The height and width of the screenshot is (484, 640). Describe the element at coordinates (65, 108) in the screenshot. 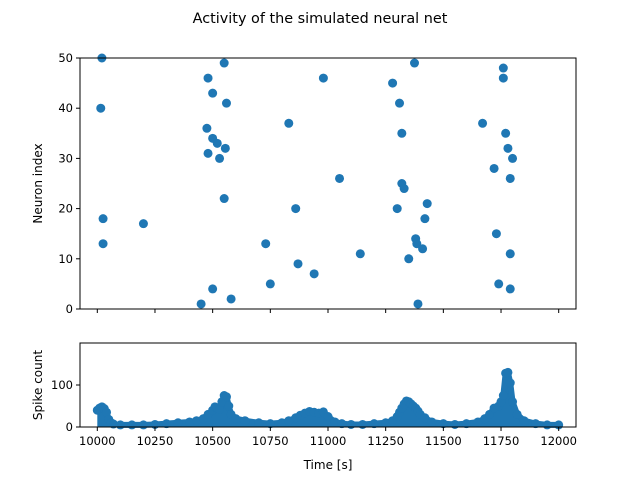

I see `y-tick-label: 40` at that location.